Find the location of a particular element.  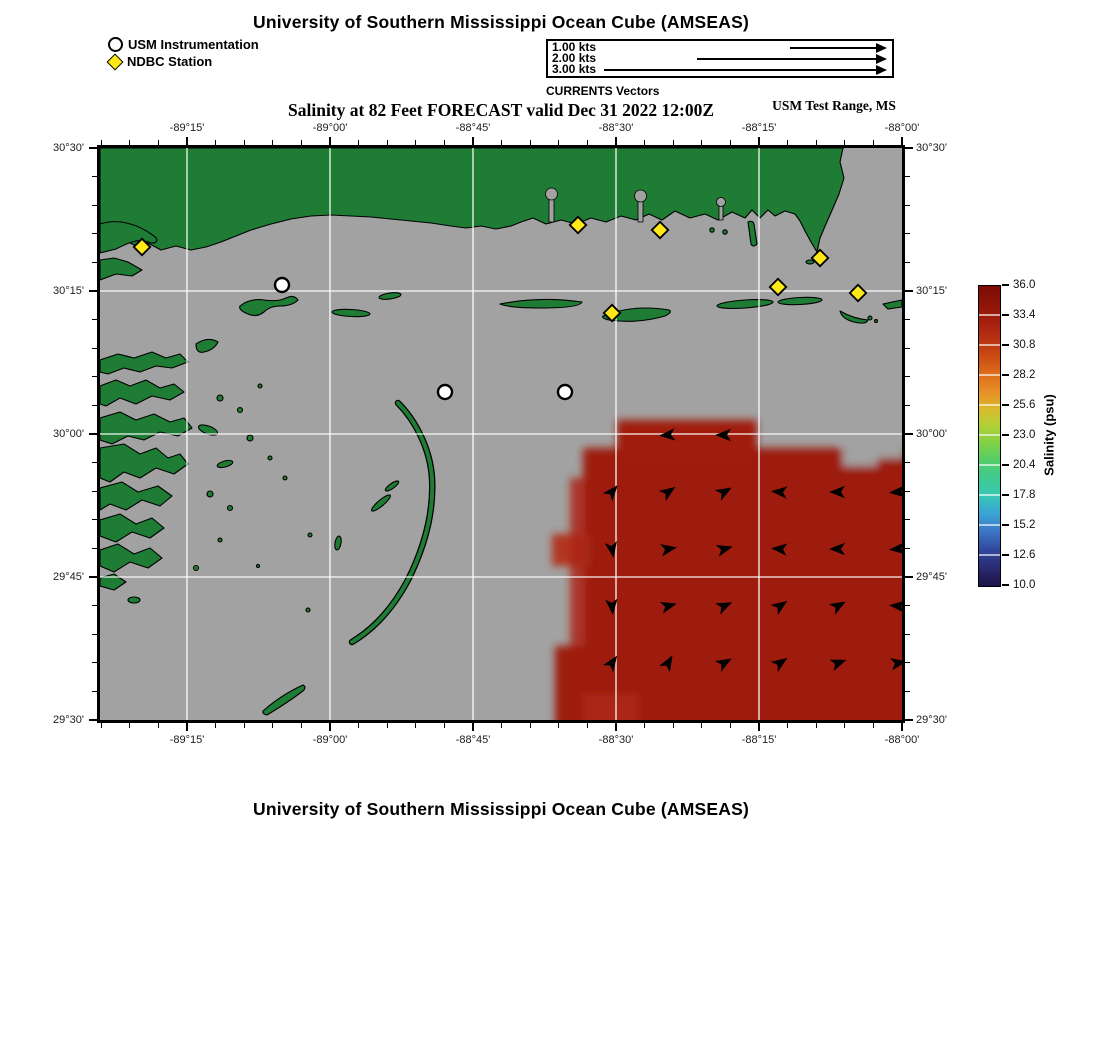

y-axis-label-right: 30°30' is located at coordinates (931, 148).